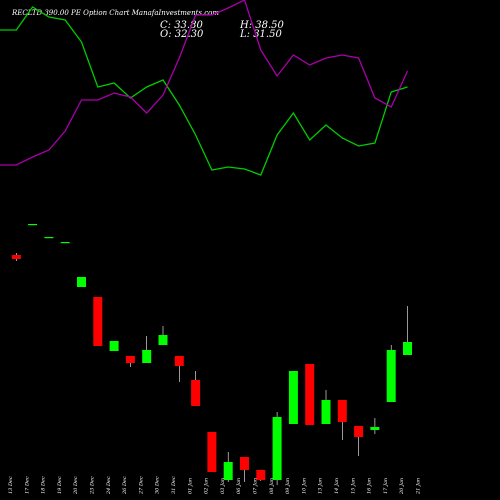 This screenshot has height=500, width=500. I want to click on x-tick-label: 14 Jan, so click(337, 486).